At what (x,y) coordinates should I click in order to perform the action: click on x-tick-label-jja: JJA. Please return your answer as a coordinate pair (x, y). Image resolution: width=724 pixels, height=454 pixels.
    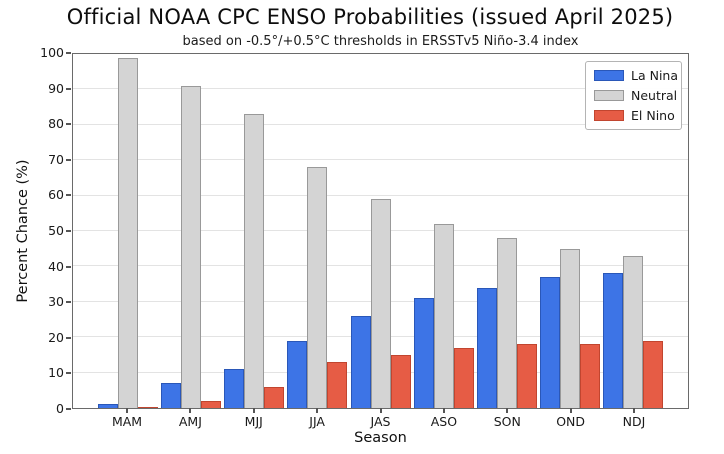
    Looking at the image, I should click on (317, 421).